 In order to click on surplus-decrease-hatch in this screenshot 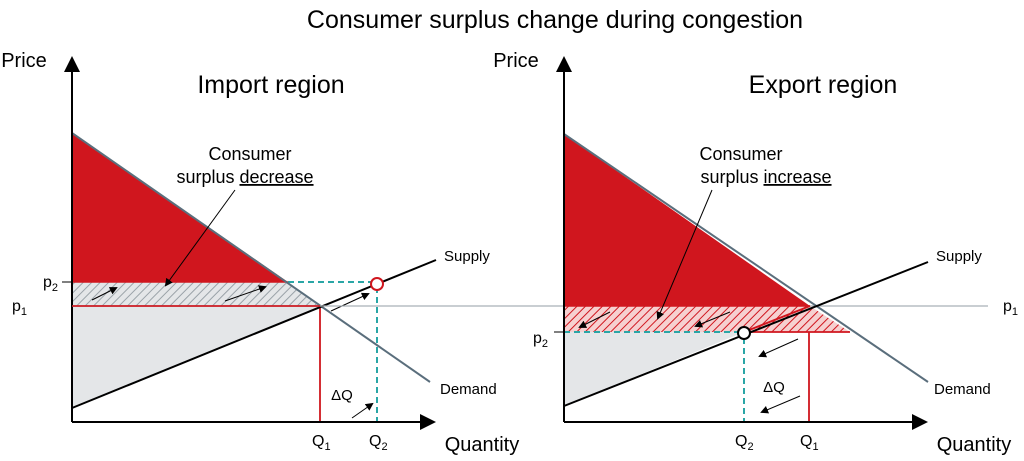, I will do `click(196, 294)`.